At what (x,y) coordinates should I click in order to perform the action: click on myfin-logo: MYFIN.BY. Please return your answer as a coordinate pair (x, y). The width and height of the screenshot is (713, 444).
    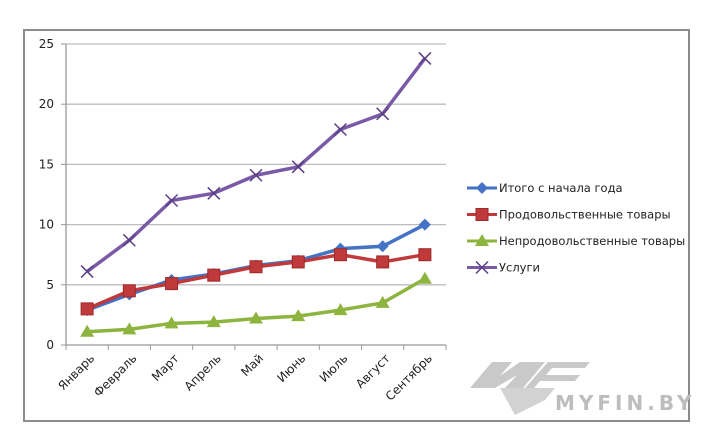
    Looking at the image, I should click on (582, 388).